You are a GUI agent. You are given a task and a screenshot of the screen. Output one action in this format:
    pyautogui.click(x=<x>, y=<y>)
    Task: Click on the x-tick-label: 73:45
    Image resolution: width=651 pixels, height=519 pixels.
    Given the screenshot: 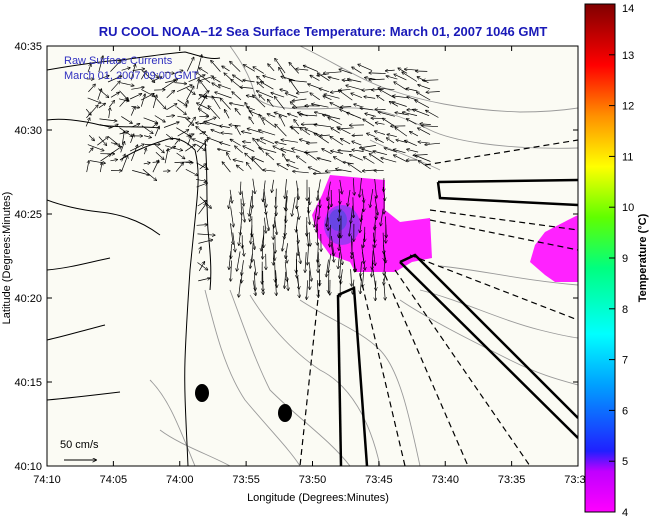 What is the action you would take?
    pyautogui.click(x=379, y=480)
    